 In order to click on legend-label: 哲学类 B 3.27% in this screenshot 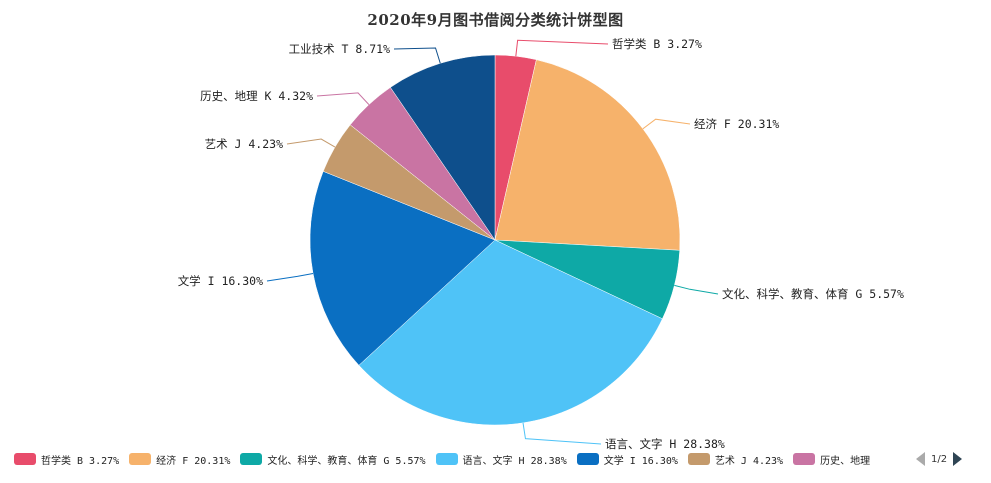, I will do `click(80, 461)`.